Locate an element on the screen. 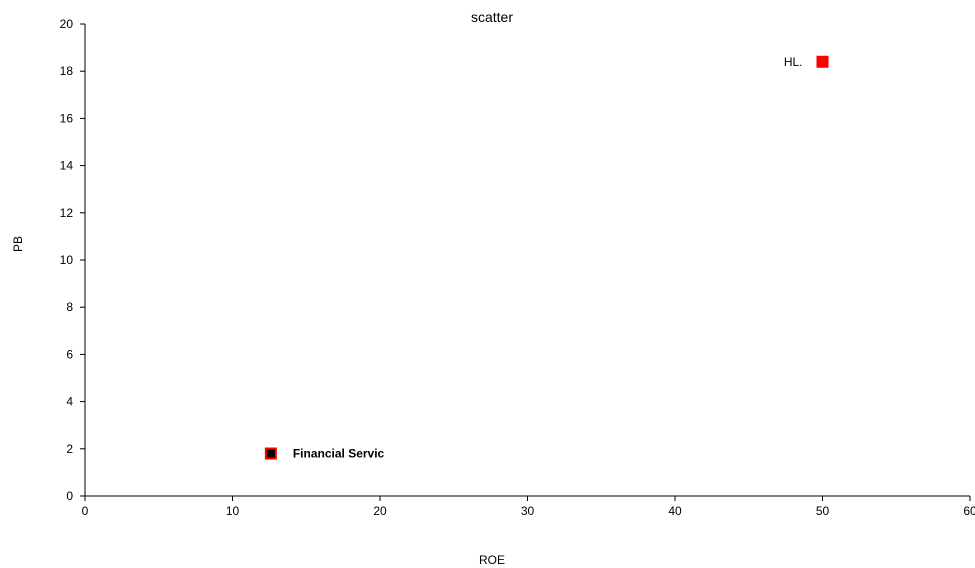 Image resolution: width=975 pixels, height=568 pixels. y-axis-title: PB is located at coordinates (18, 244).